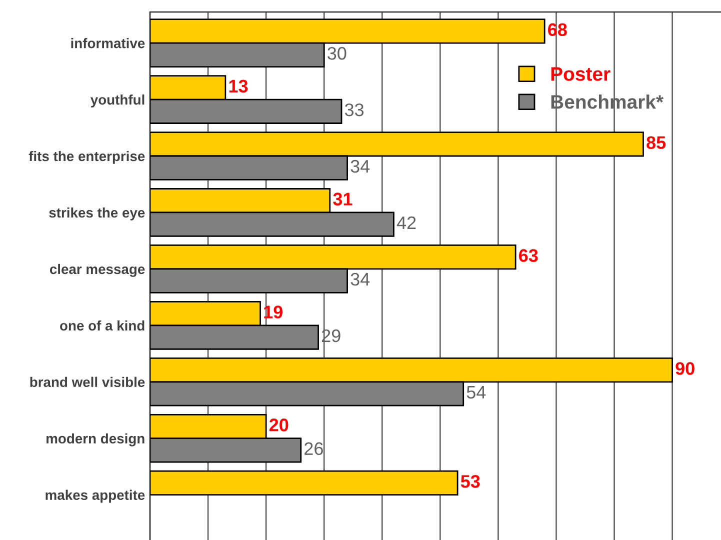  Describe the element at coordinates (97, 270) in the screenshot. I see `y-tick-label: clear message` at that location.